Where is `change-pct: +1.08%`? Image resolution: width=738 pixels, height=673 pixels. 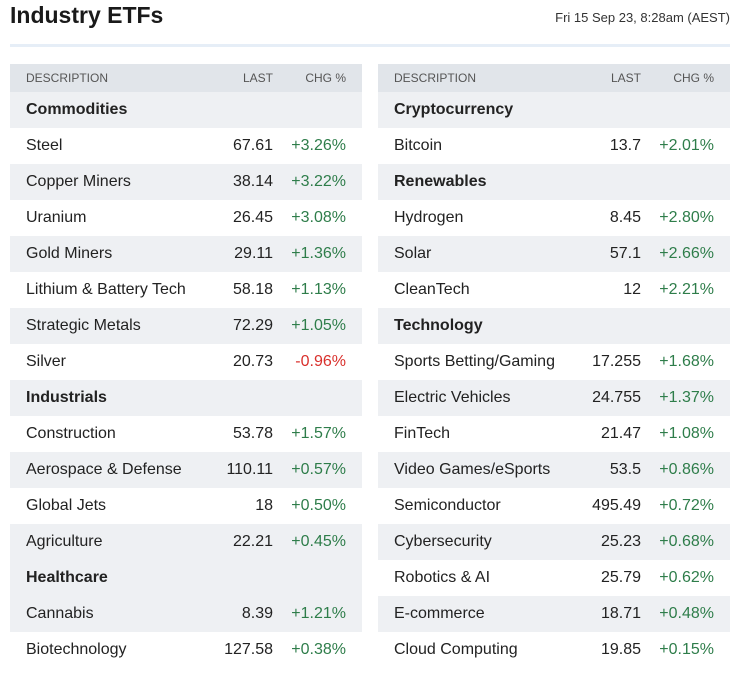
change-pct: +1.08% is located at coordinates (686, 433).